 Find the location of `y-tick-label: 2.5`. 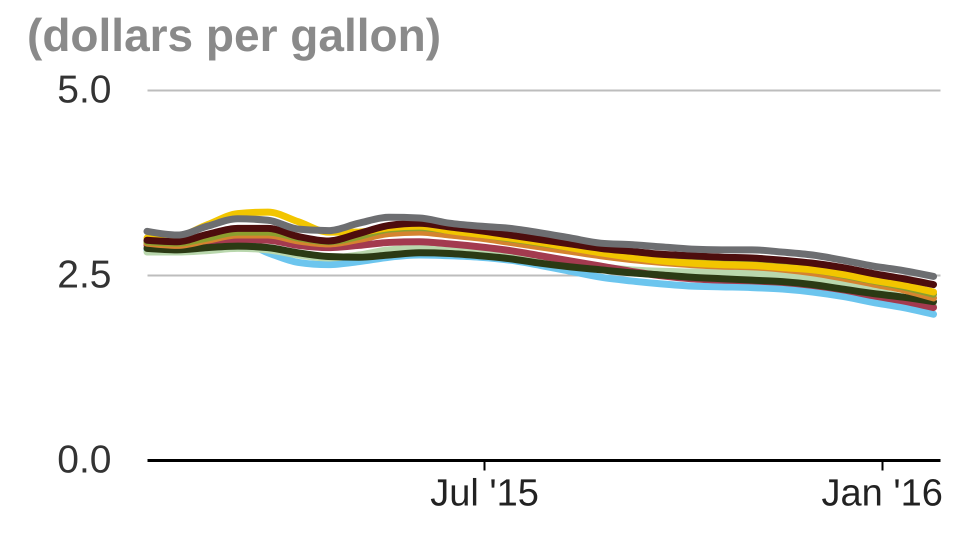

y-tick-label: 2.5 is located at coordinates (84, 275).